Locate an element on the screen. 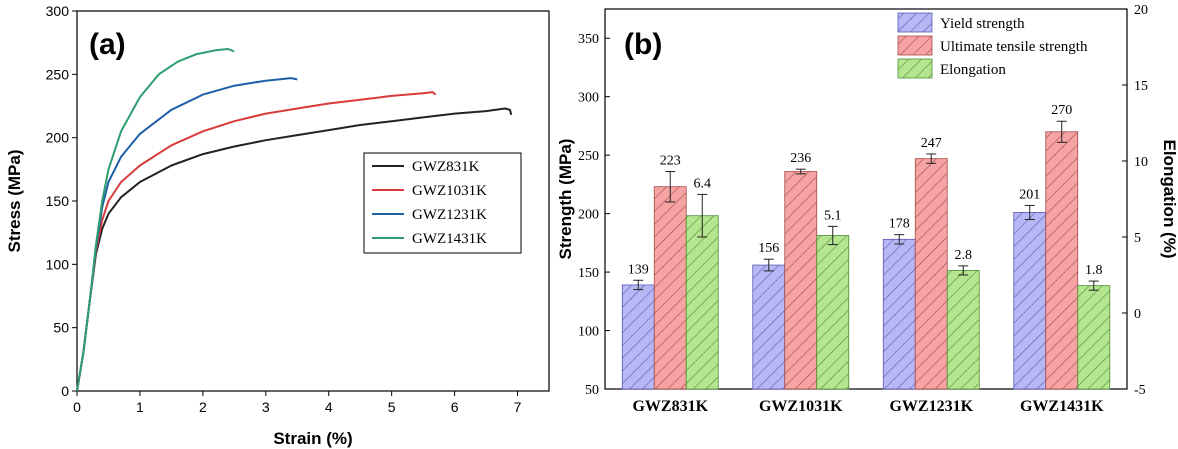  panel-a-x-axis-label: Strain (%) is located at coordinates (312, 438).